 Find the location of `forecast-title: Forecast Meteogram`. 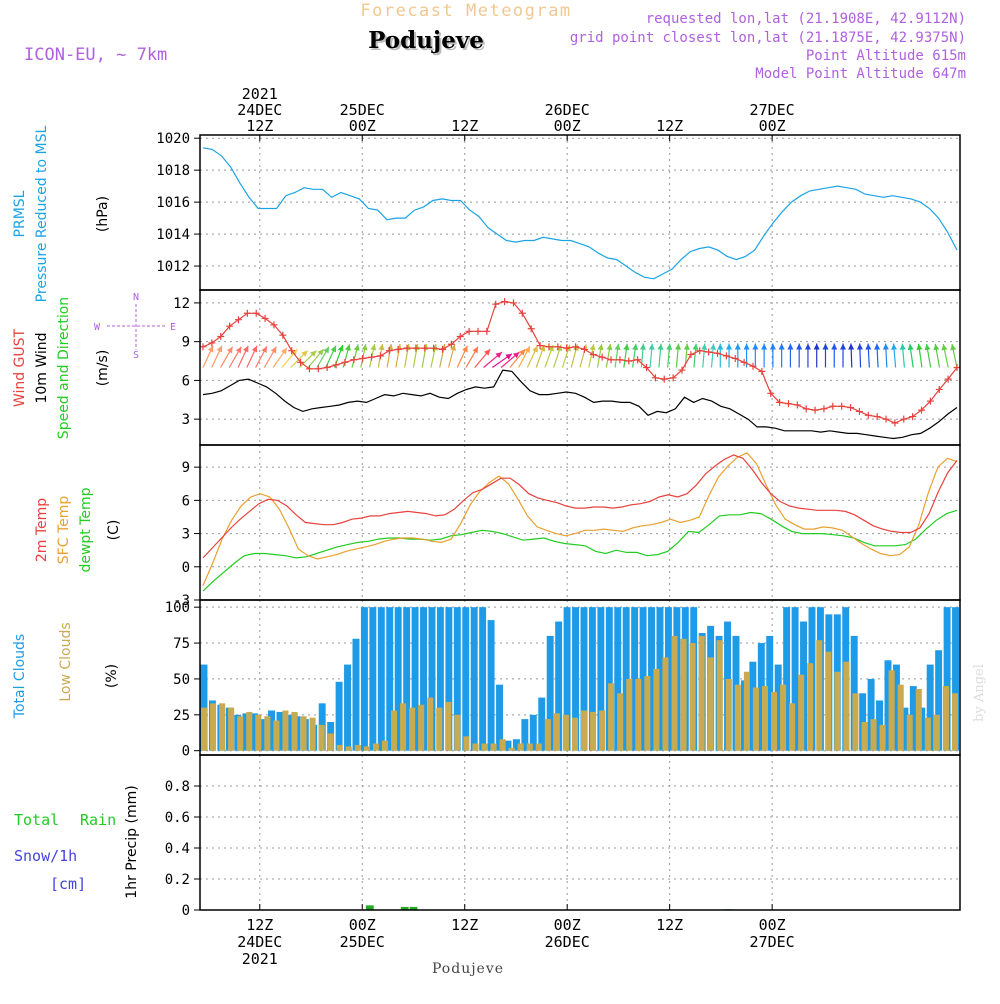

forecast-title: Forecast Meteogram is located at coordinates (465, 11).